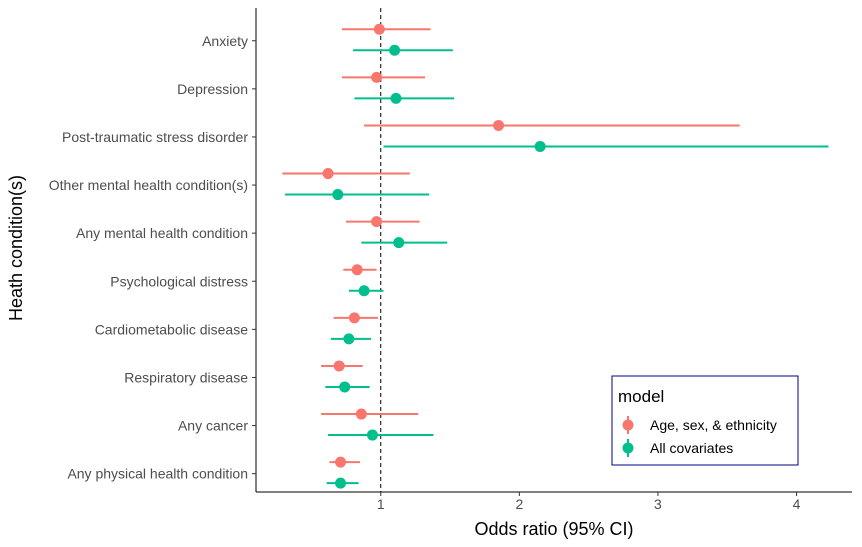  Describe the element at coordinates (179, 281) in the screenshot. I see `y-tick-label: Psychological distress` at that location.